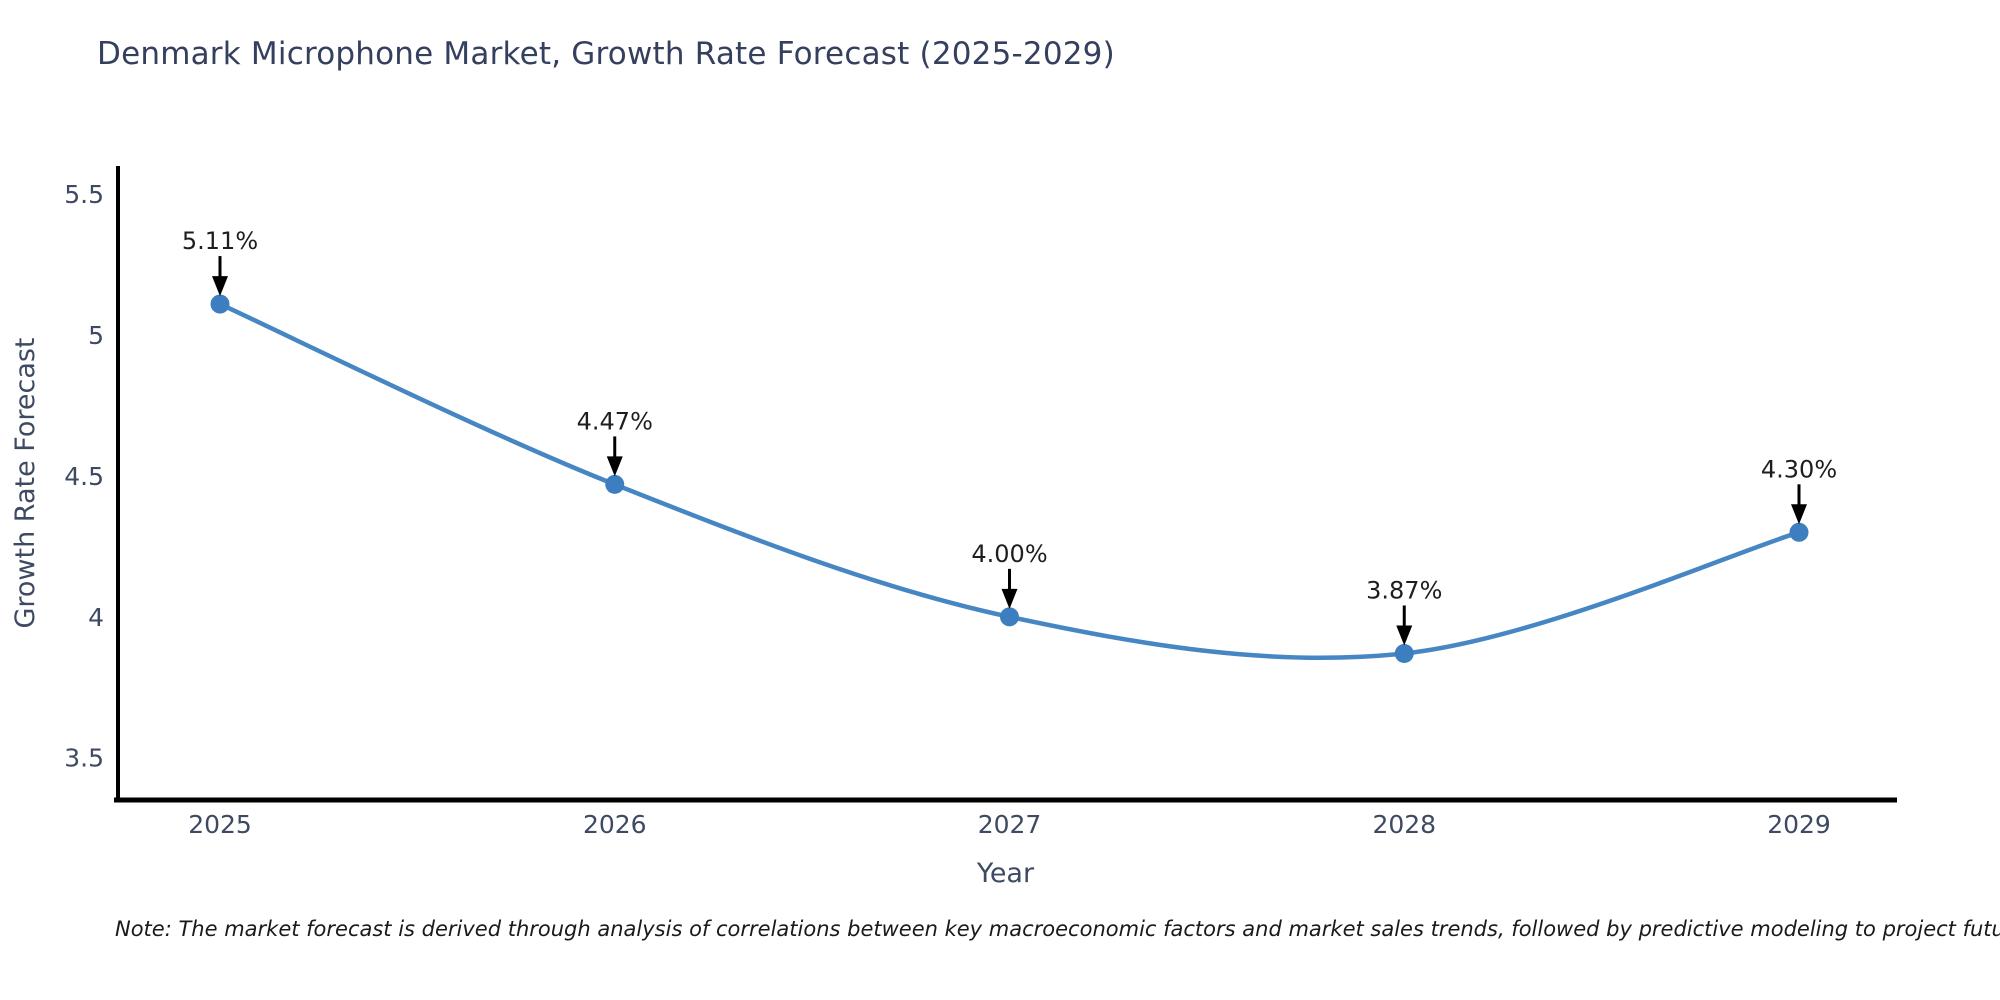 The width and height of the screenshot is (2000, 1000). What do you see at coordinates (1010, 824) in the screenshot?
I see `x-tick-label: 2027` at bounding box center [1010, 824].